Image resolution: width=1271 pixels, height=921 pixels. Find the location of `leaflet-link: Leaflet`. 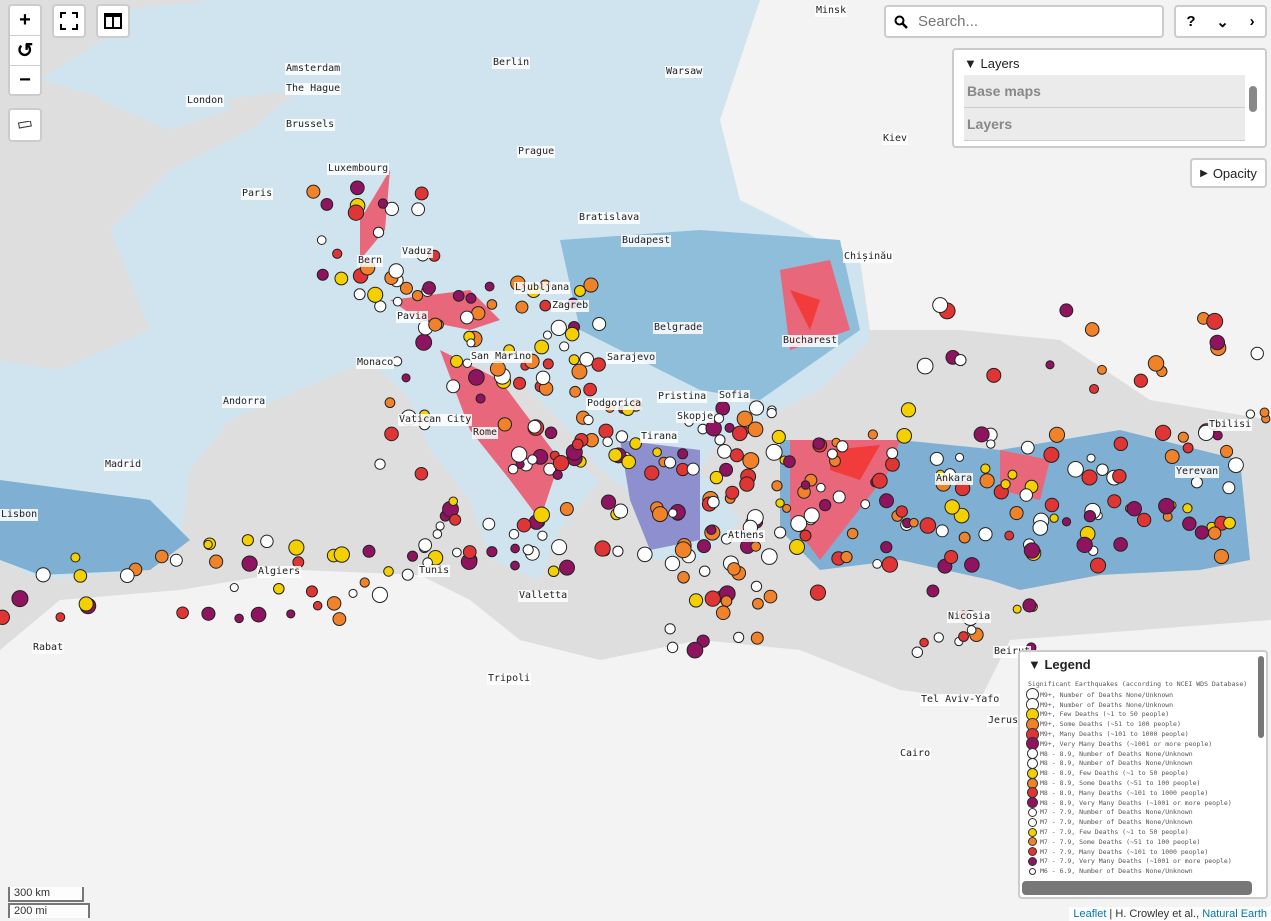

leaflet-link: Leaflet is located at coordinates (1090, 914).